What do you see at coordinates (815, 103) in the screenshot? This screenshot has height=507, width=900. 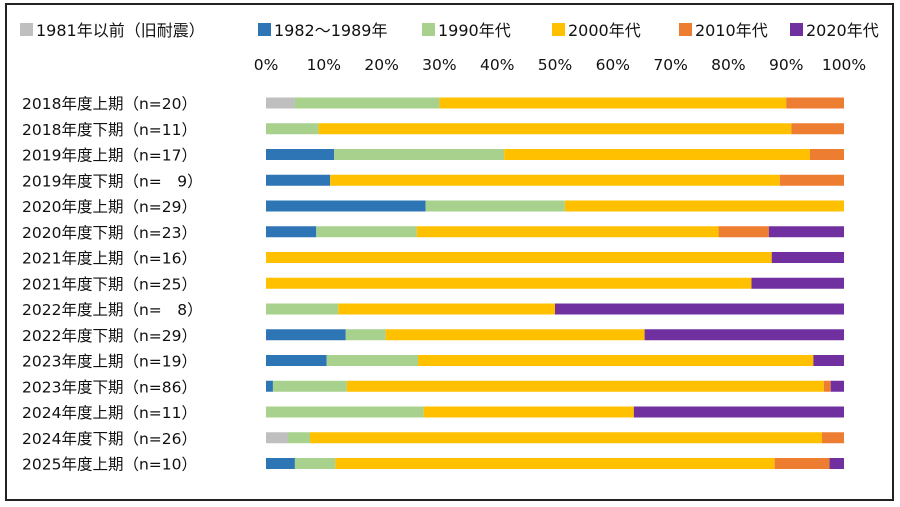 I see `bar-segment-r0-s4` at bounding box center [815, 103].